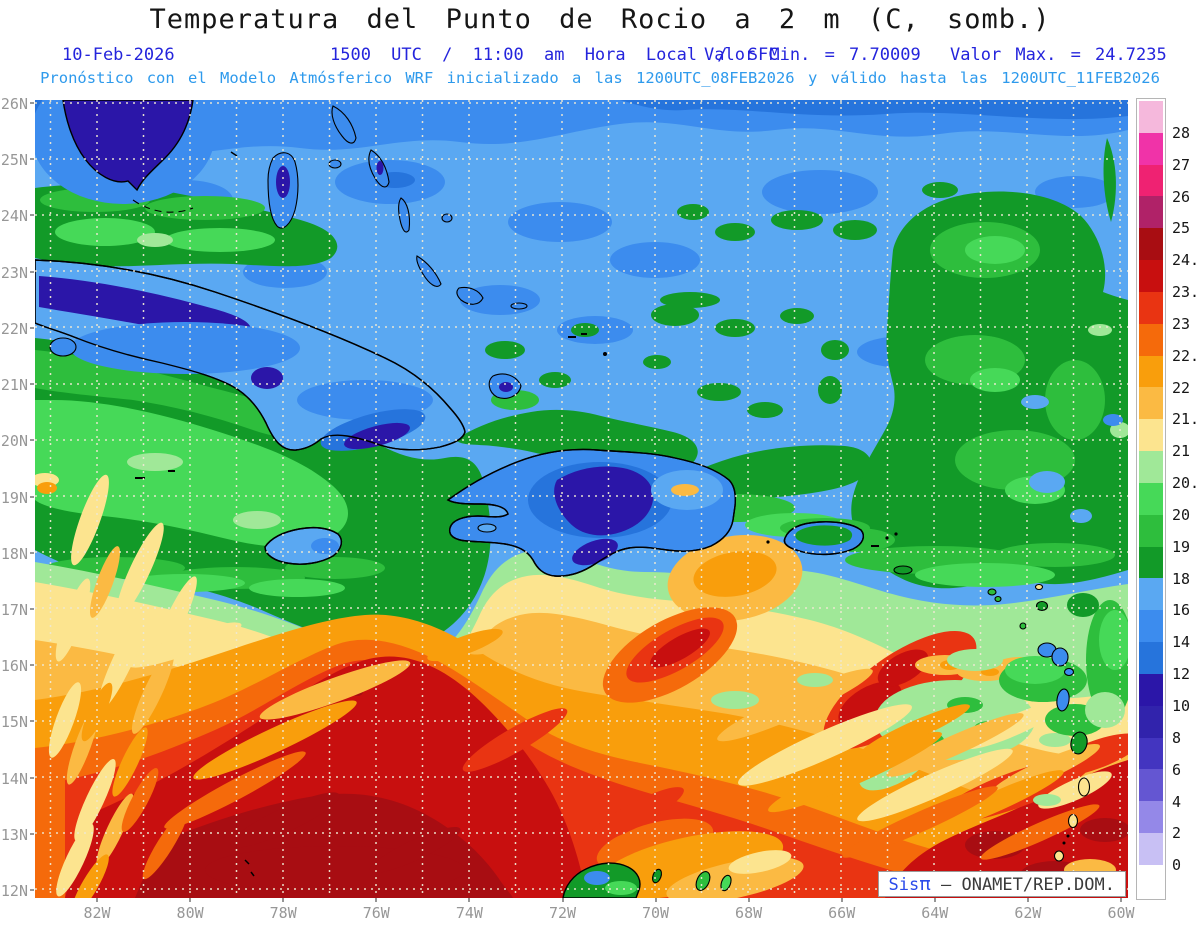  What do you see at coordinates (1181, 196) in the screenshot?
I see `colorbar-tick-label: 26` at bounding box center [1181, 196].